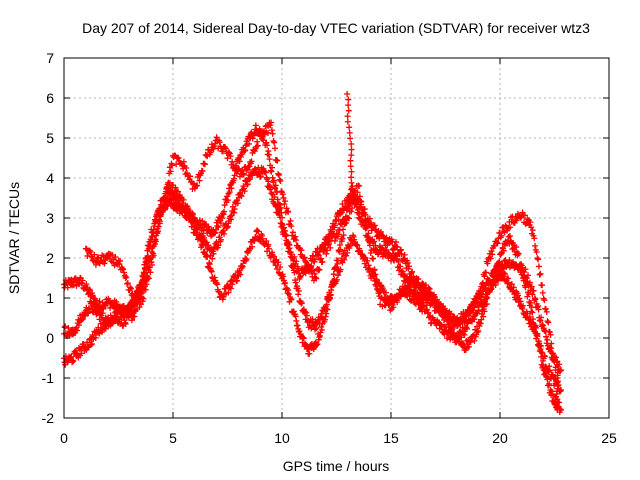  Describe the element at coordinates (50, 138) in the screenshot. I see `y-tick-label: 5` at that location.